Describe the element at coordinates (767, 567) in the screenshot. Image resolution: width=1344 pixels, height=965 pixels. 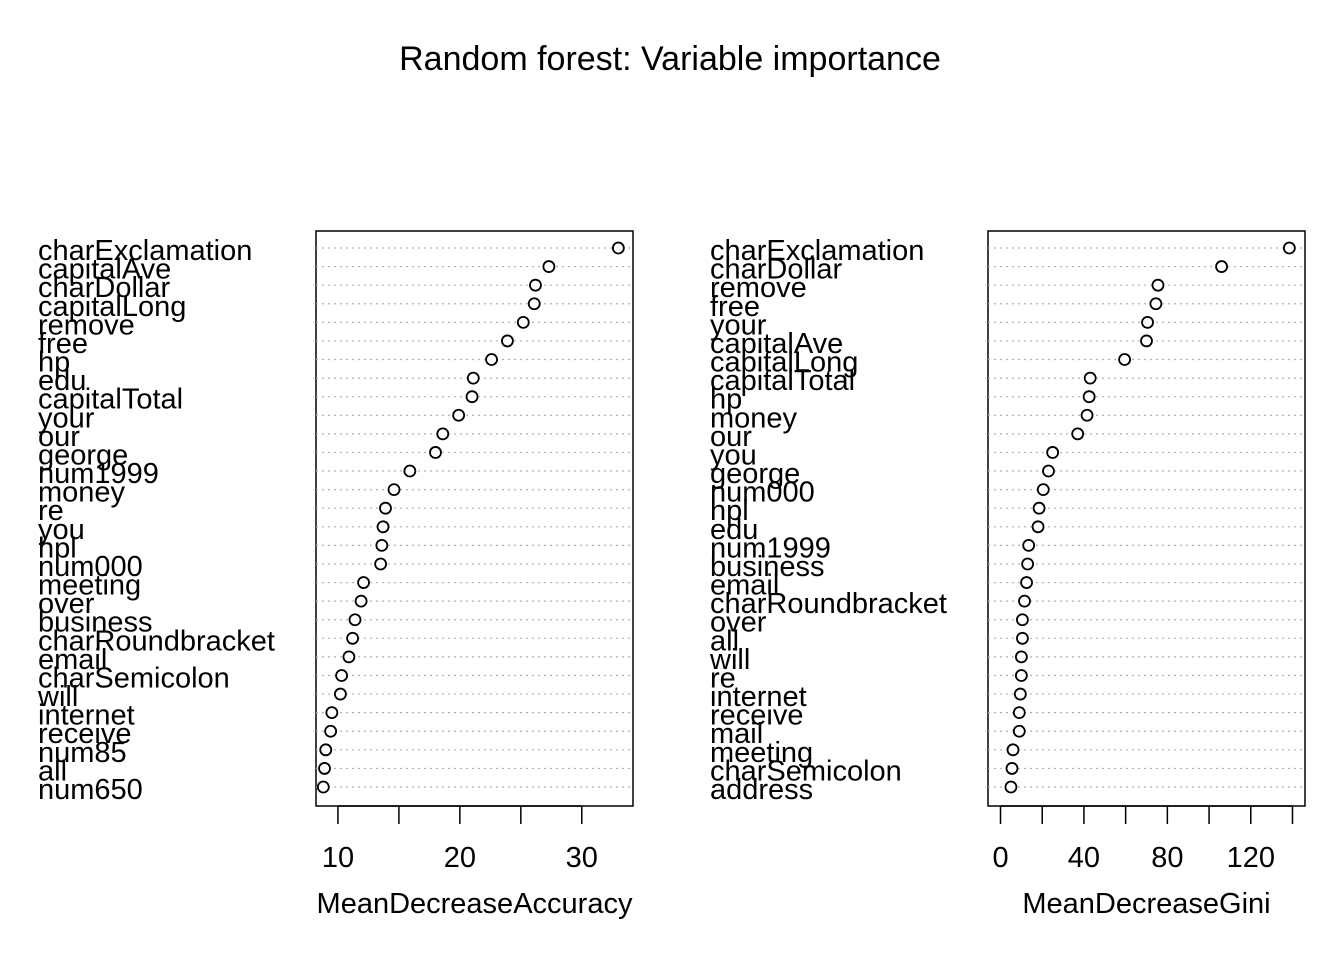
I see `gini-label-business: business` at that location.